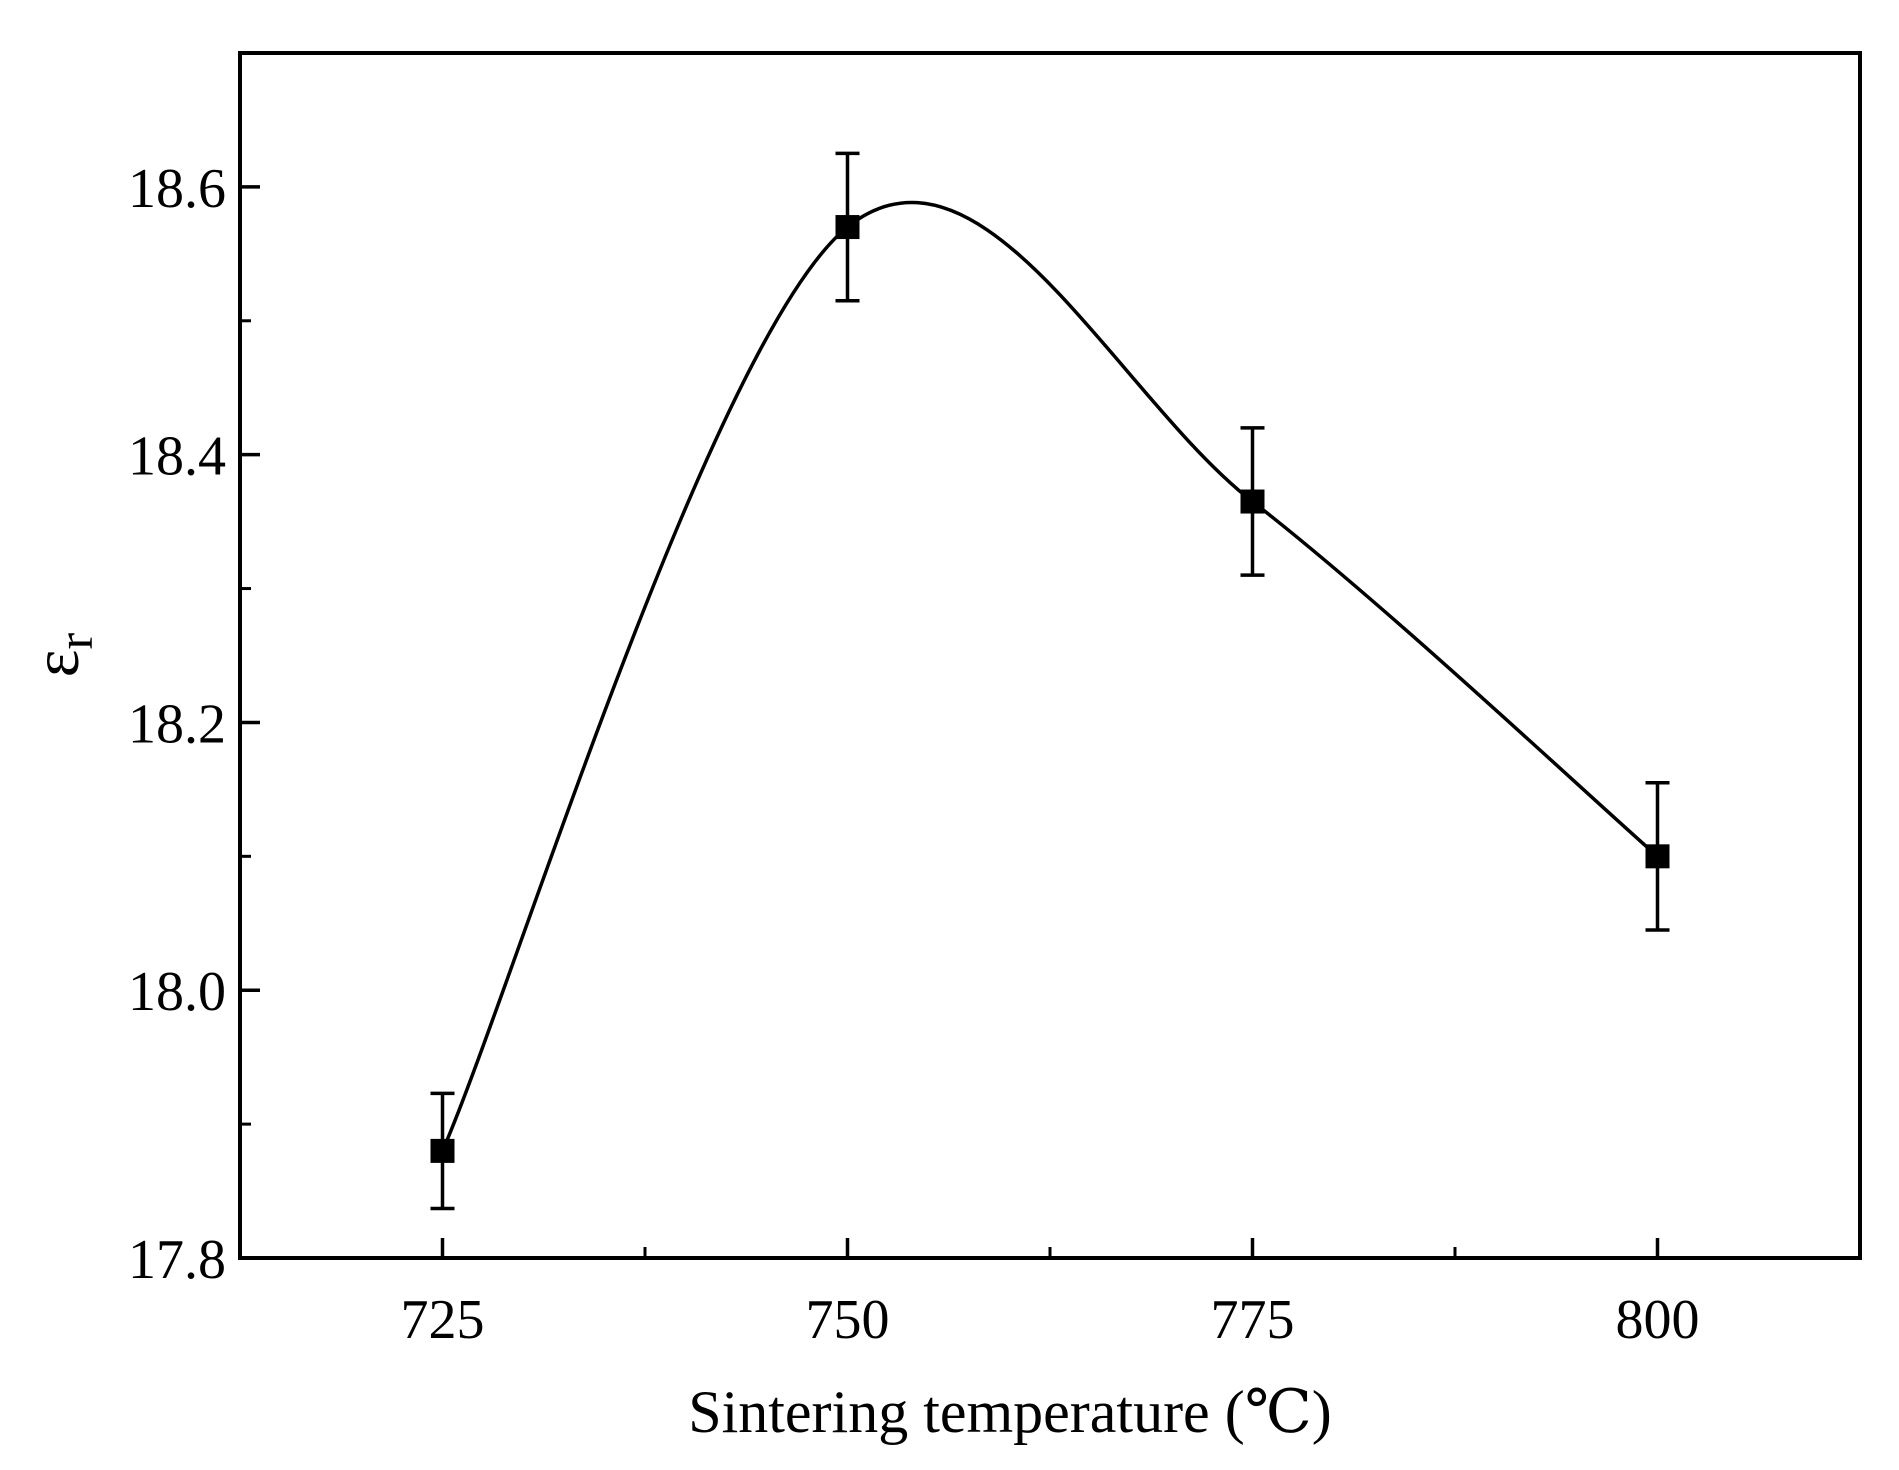 The width and height of the screenshot is (1899, 1470). I want to click on x-axis-title: Sintering temperature (℃), so click(1010, 1412).